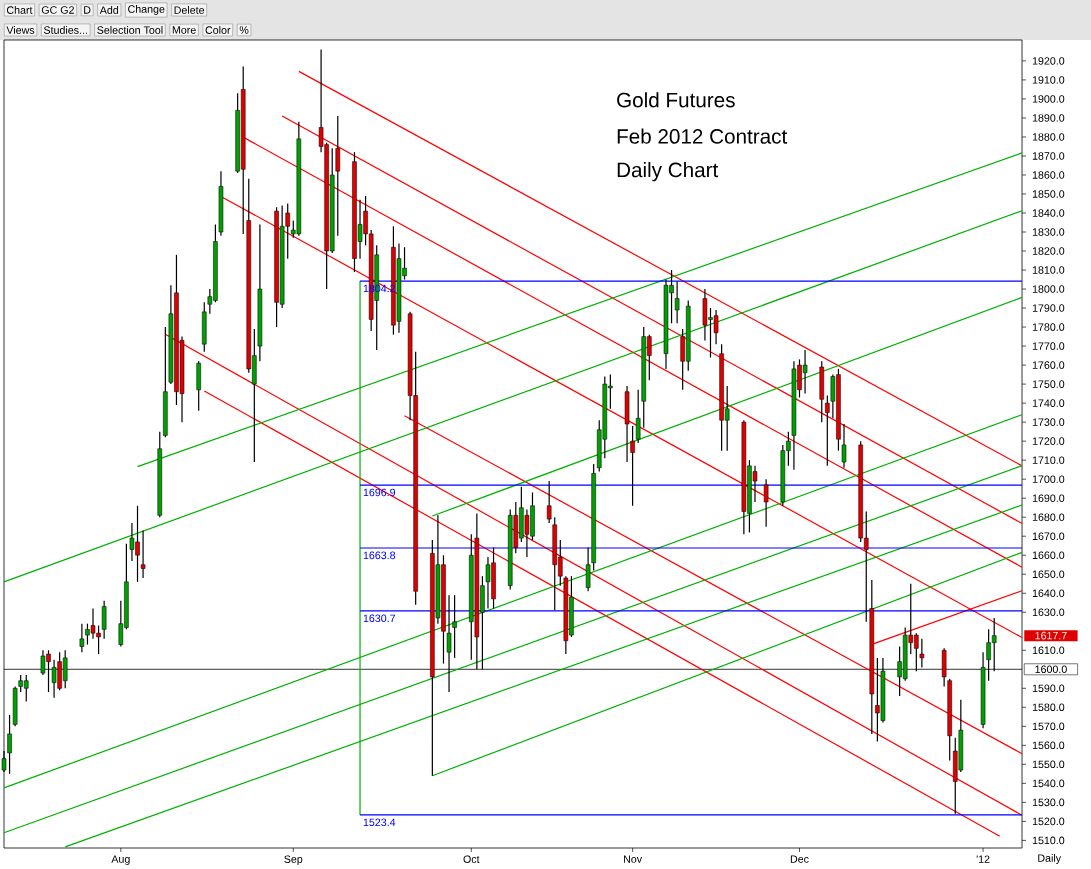 The width and height of the screenshot is (1091, 869). What do you see at coordinates (471, 859) in the screenshot?
I see `x-tick-label: Oct` at bounding box center [471, 859].